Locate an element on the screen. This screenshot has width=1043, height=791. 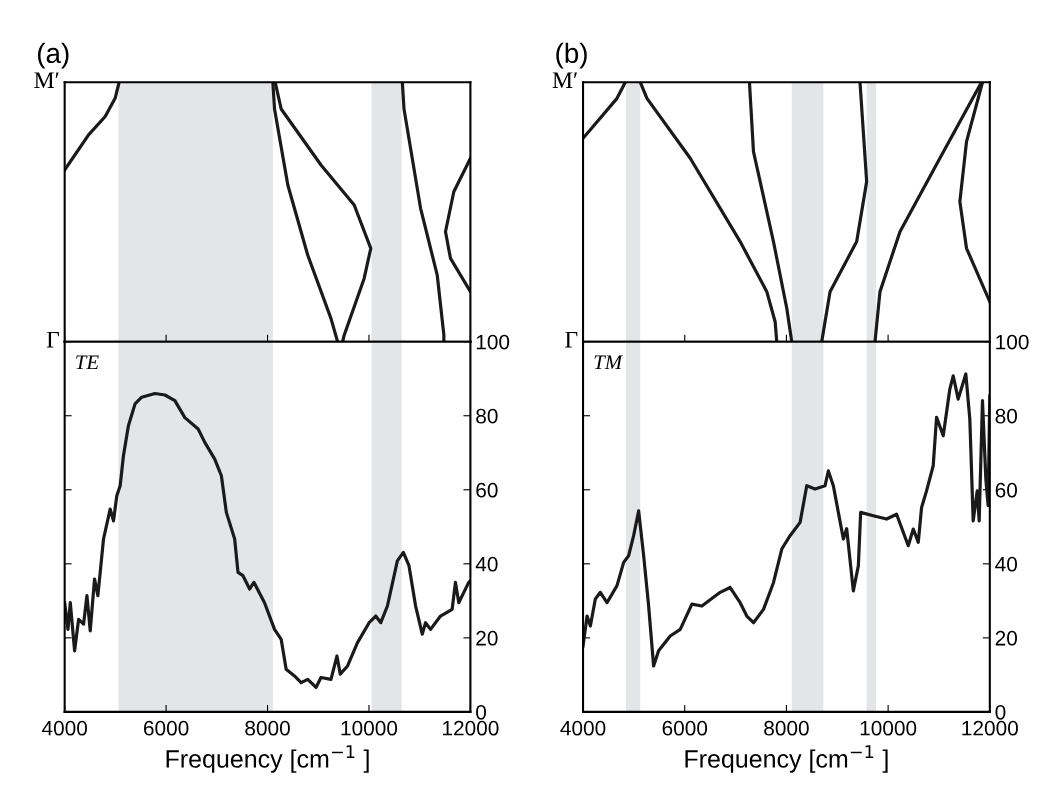
chart-title: (a) is located at coordinates (53, 55).